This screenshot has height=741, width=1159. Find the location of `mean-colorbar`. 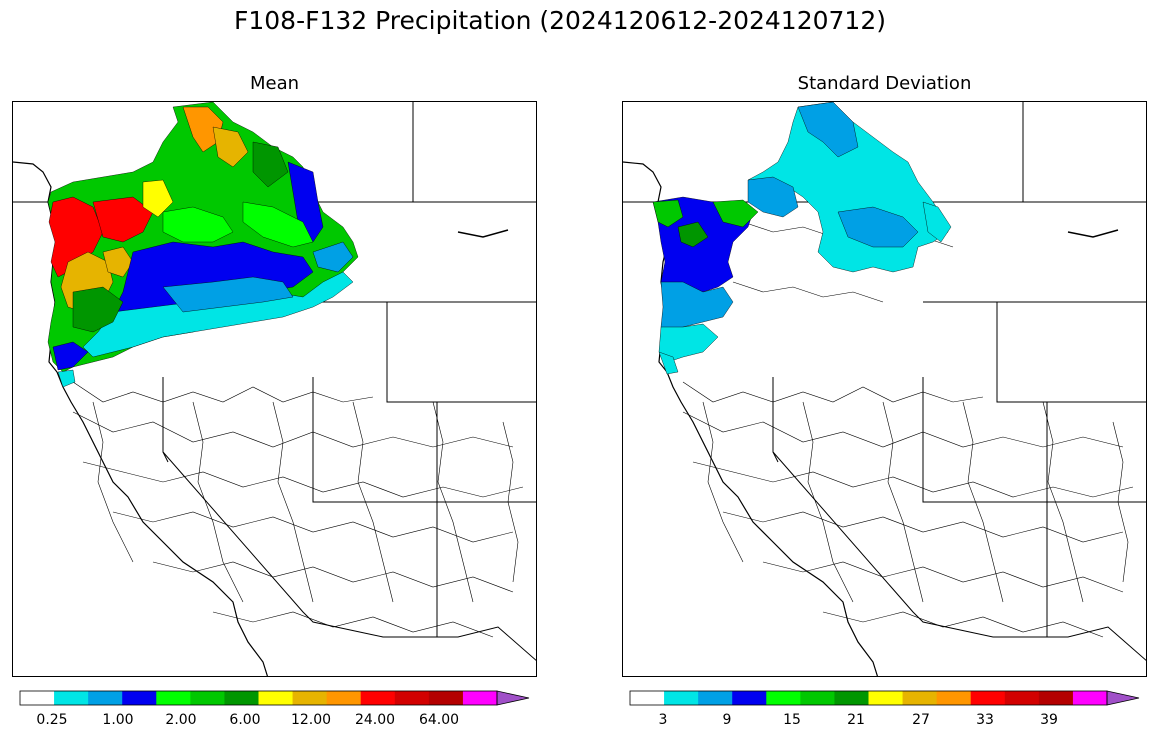

mean-colorbar is located at coordinates (274, 698).